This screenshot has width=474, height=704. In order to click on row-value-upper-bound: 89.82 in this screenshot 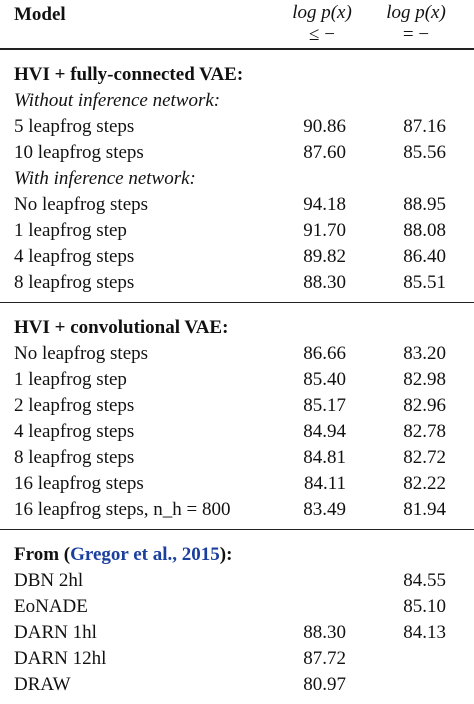, I will do `click(324, 256)`.